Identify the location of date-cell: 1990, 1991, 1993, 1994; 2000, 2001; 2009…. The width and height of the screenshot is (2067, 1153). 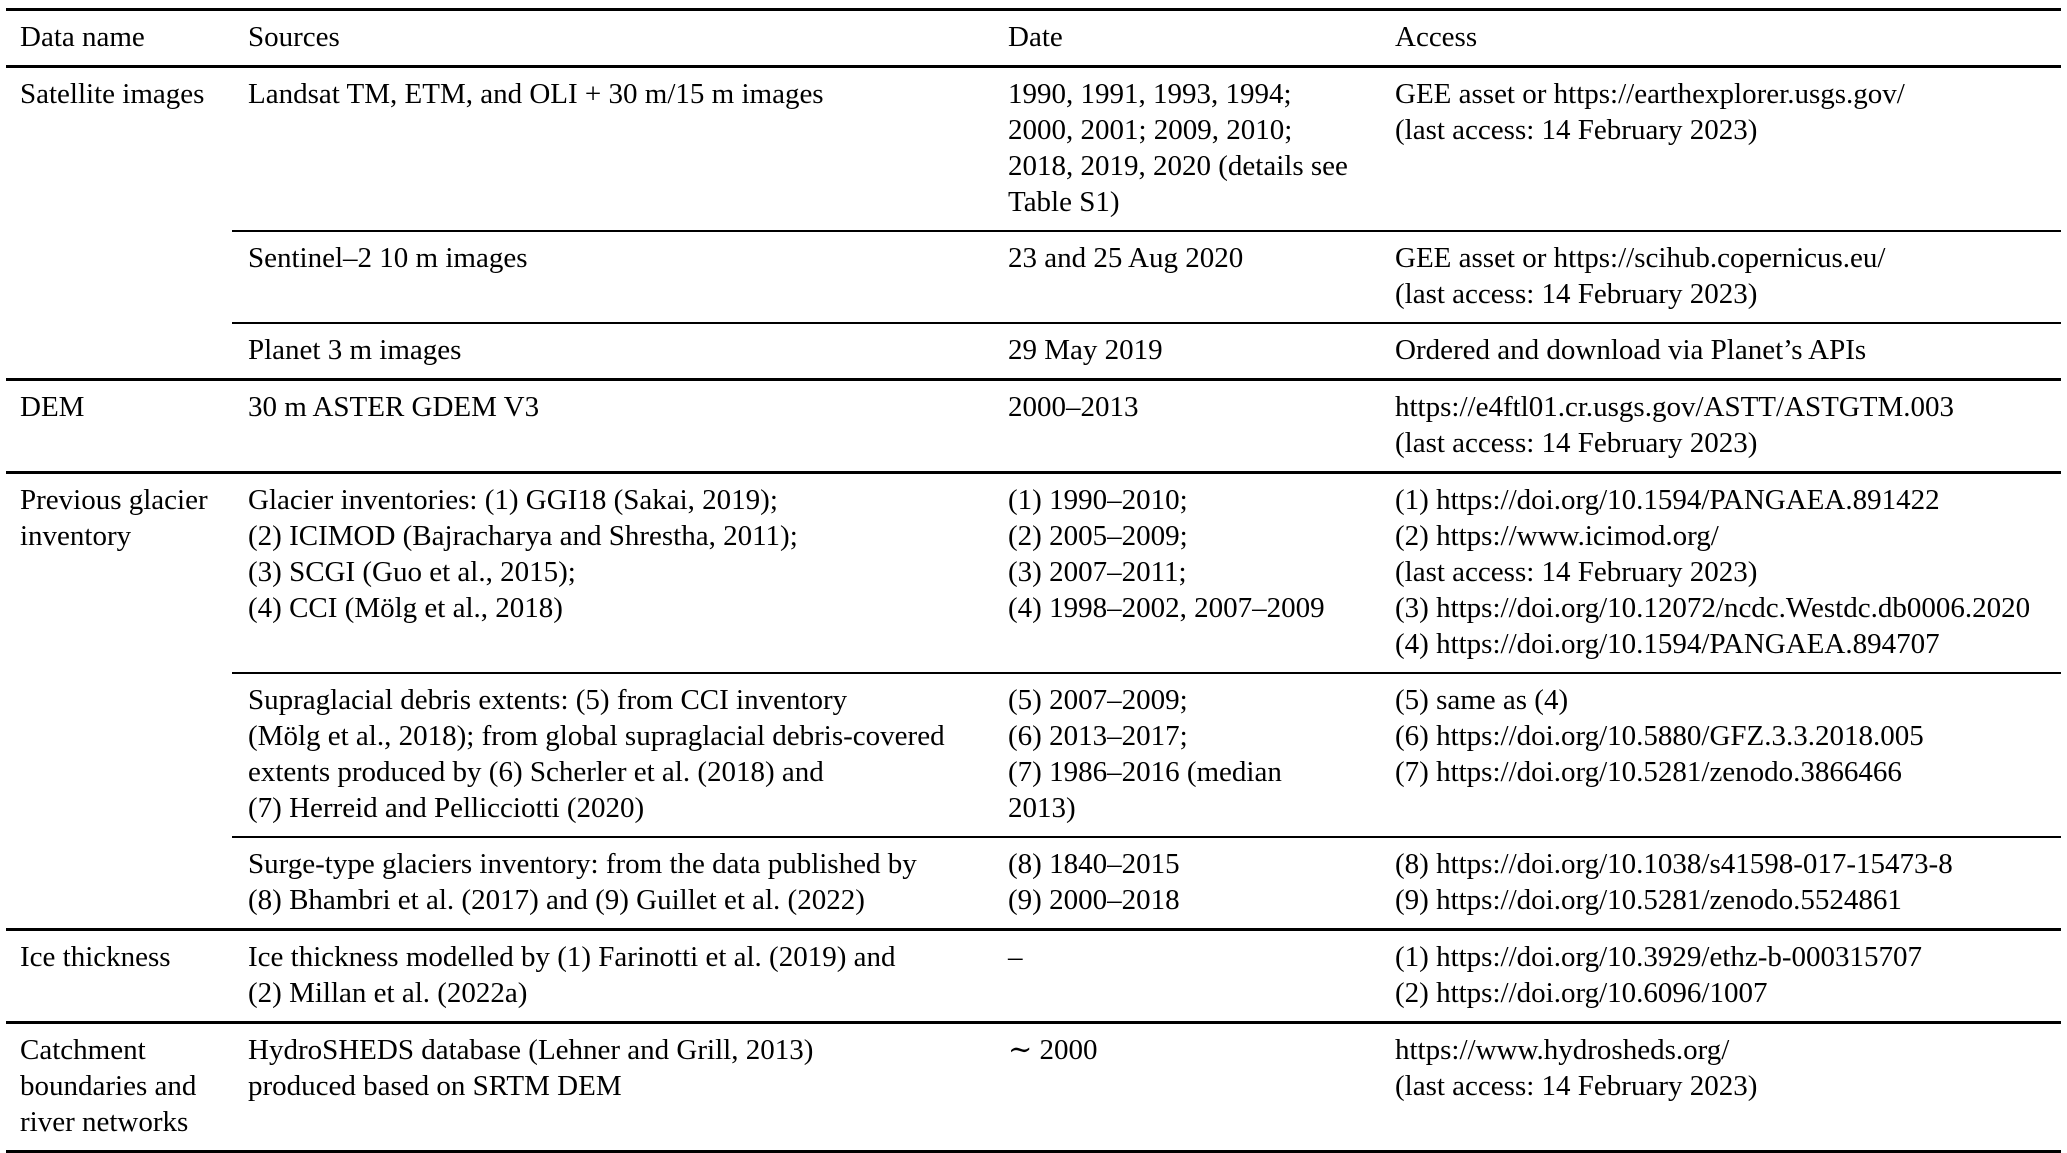
(1178, 148).